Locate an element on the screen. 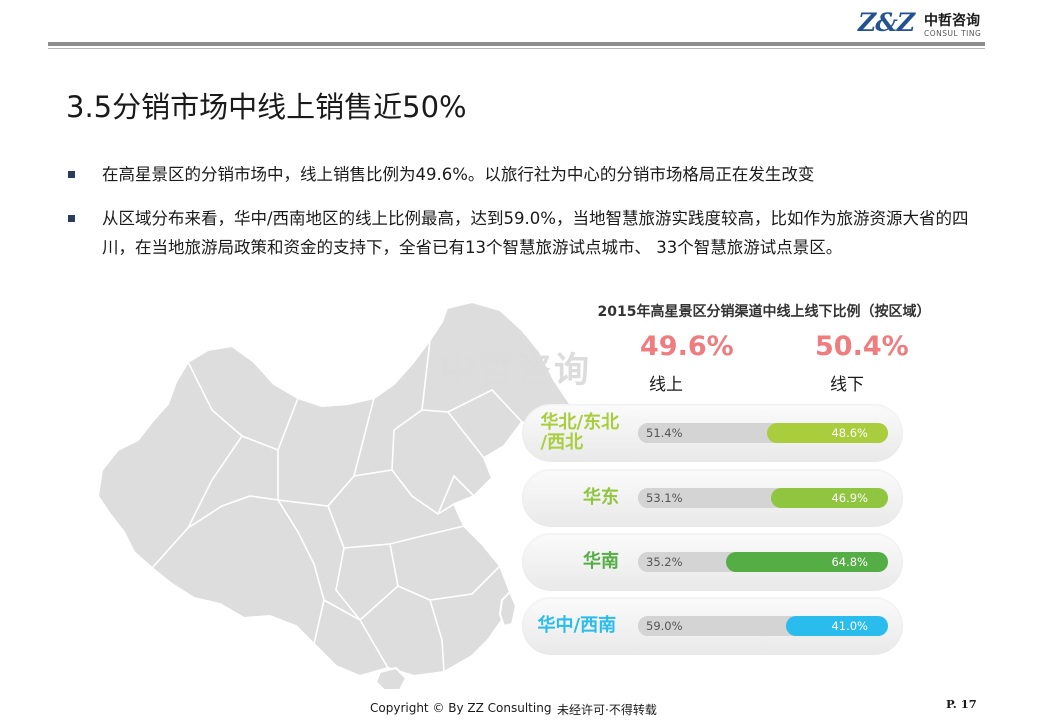 This screenshot has width=1040, height=720. region-label: 华中/西南 is located at coordinates (577, 626).